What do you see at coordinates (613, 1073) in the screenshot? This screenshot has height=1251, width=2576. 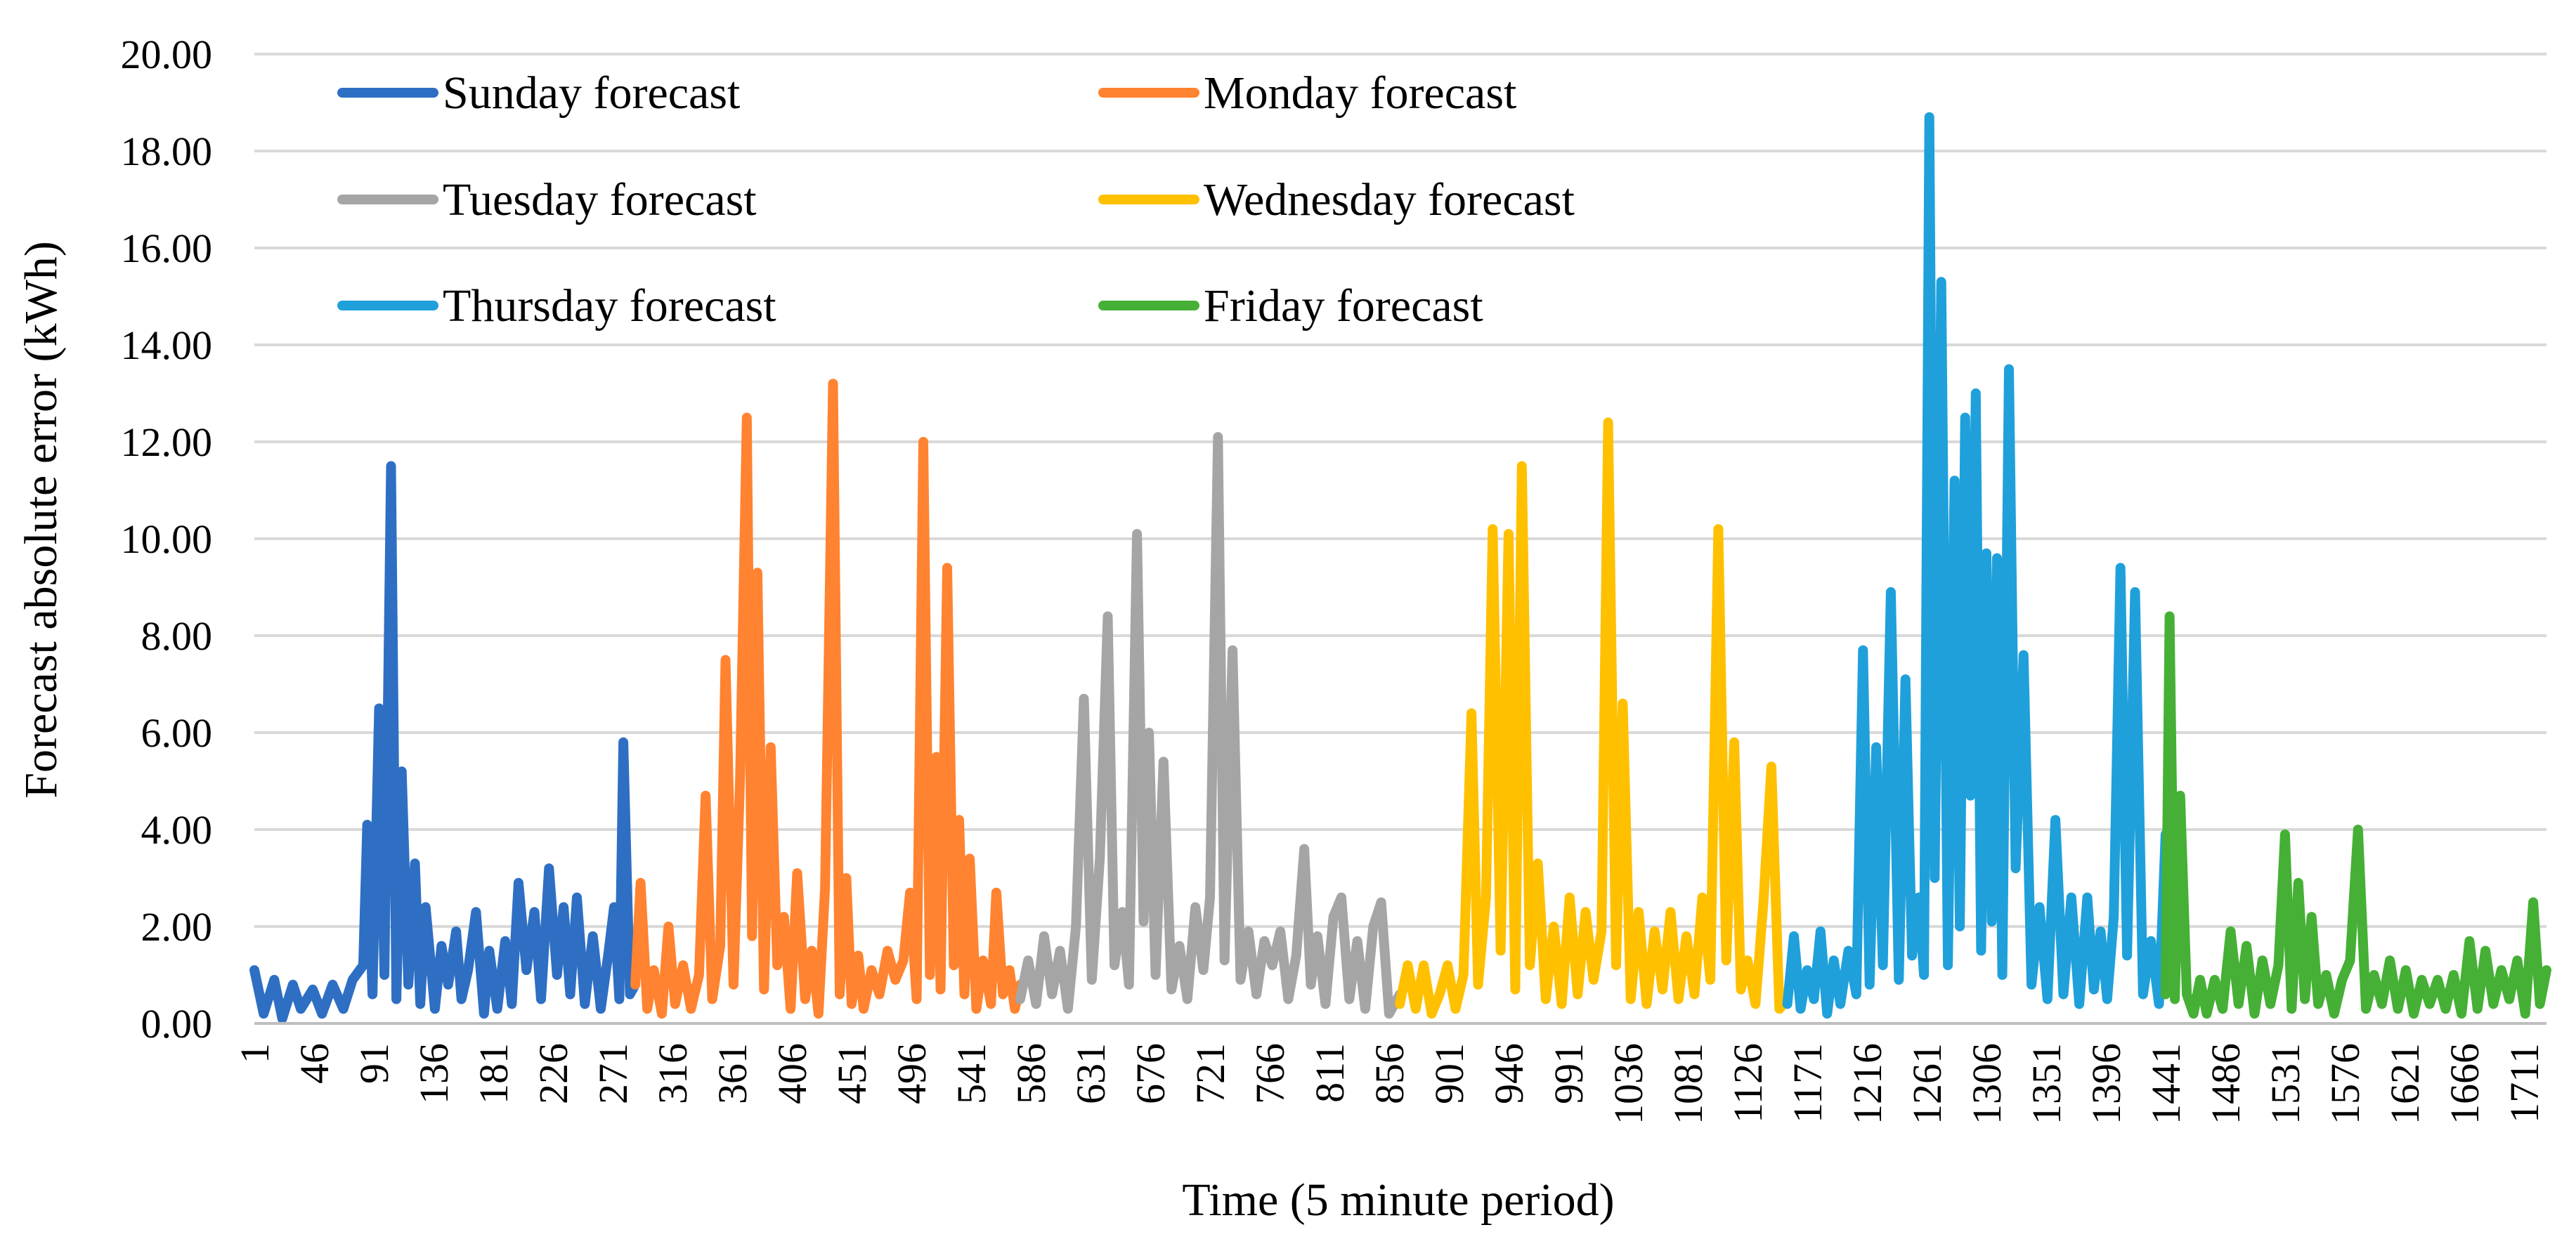 I see `x-tick-label: 271` at bounding box center [613, 1073].